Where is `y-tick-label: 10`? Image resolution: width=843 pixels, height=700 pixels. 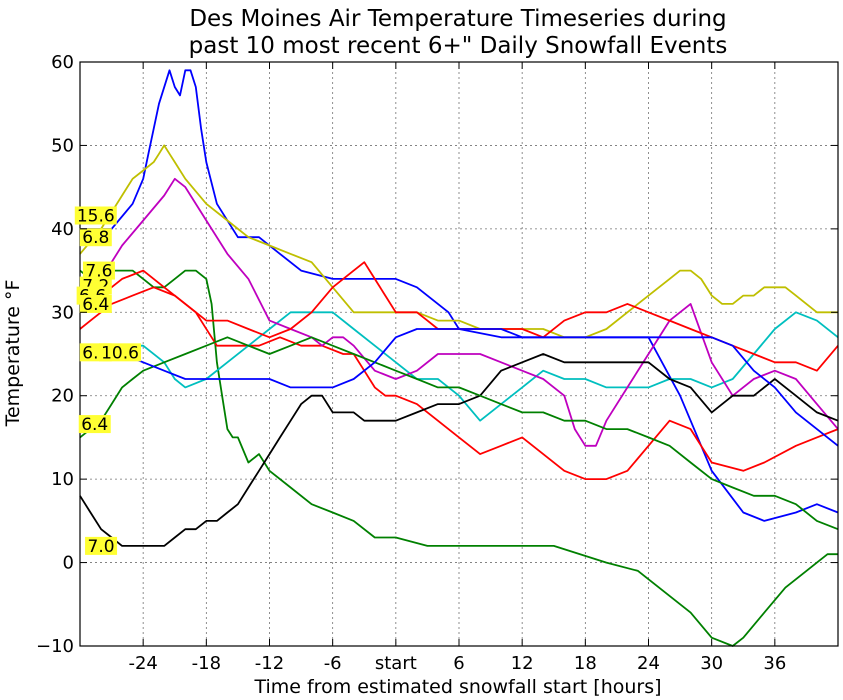 y-tick-label: 10 is located at coordinates (62, 479).